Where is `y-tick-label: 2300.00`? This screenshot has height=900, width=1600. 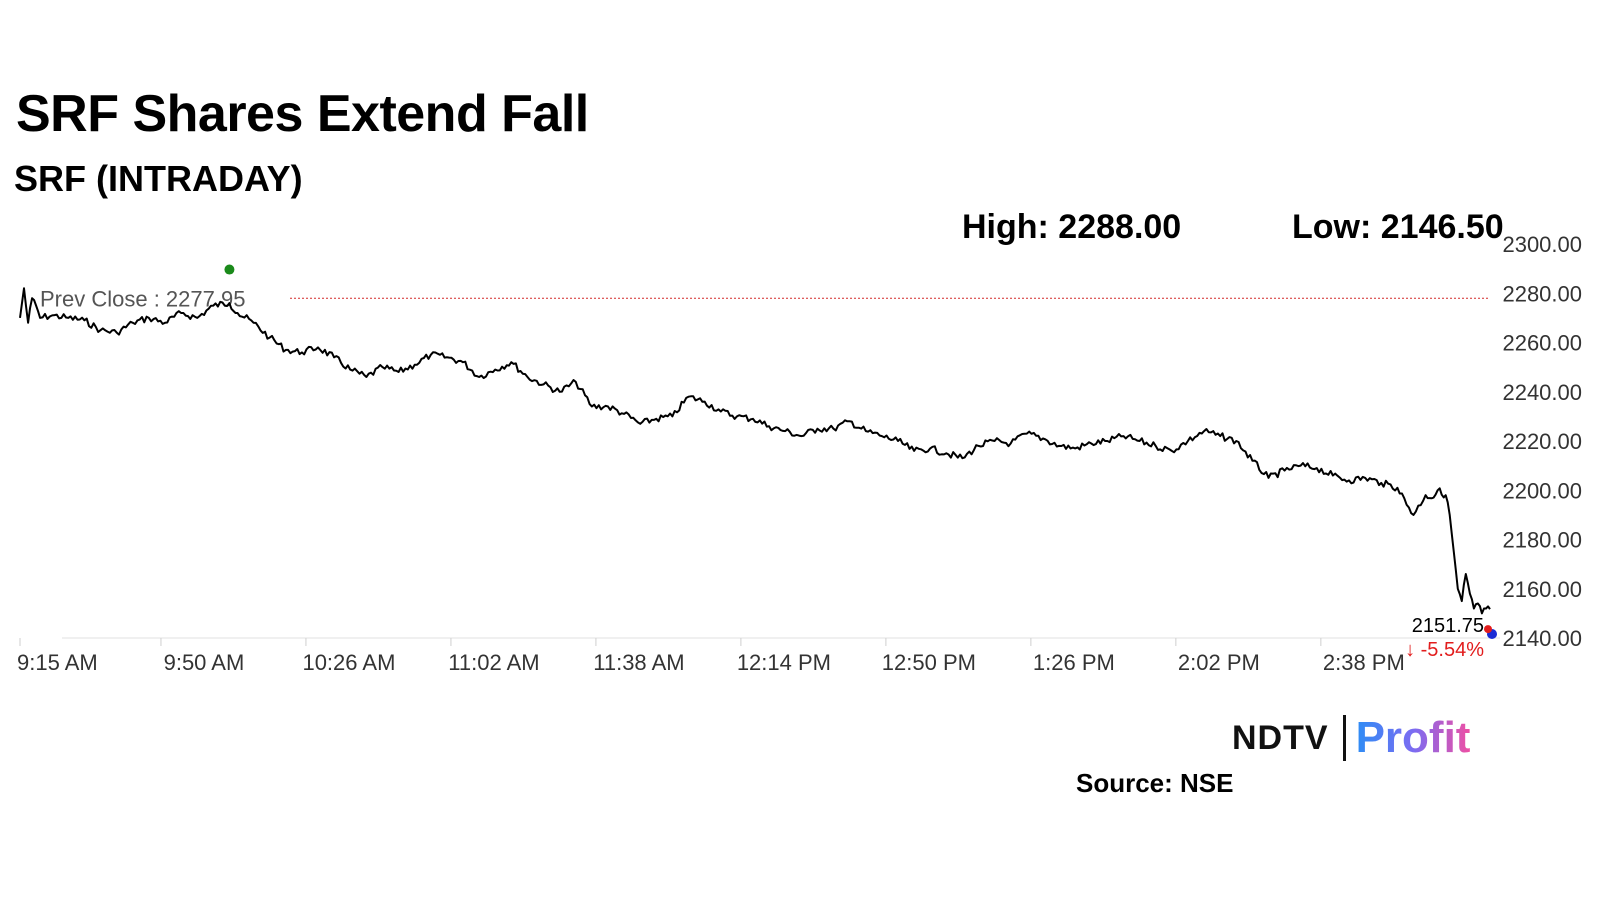
y-tick-label: 2300.00 is located at coordinates (1542, 244).